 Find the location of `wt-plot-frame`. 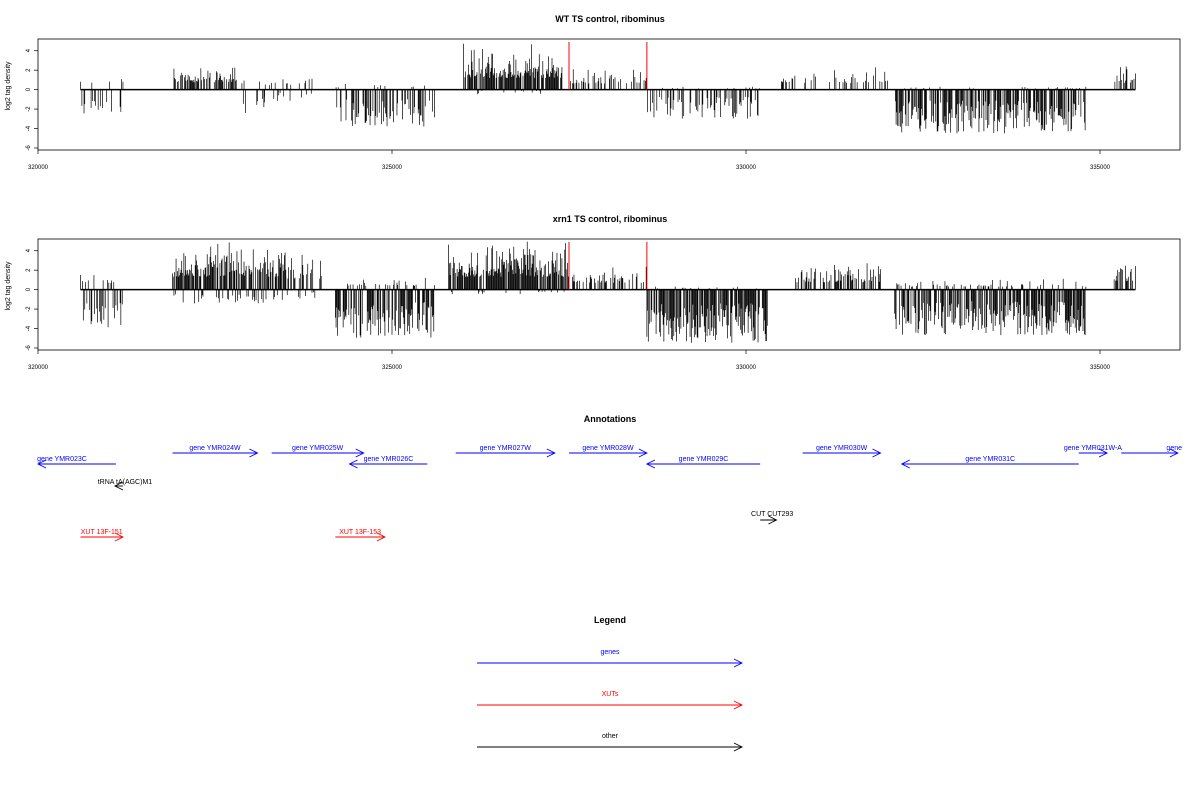

wt-plot-frame is located at coordinates (609, 94).